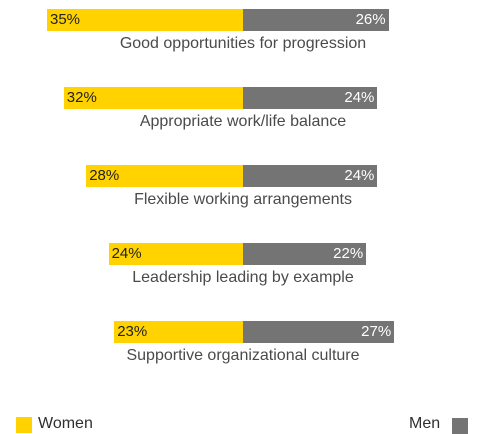 This screenshot has height=434, width=480. I want to click on bar-label-women: 28%, so click(104, 175).